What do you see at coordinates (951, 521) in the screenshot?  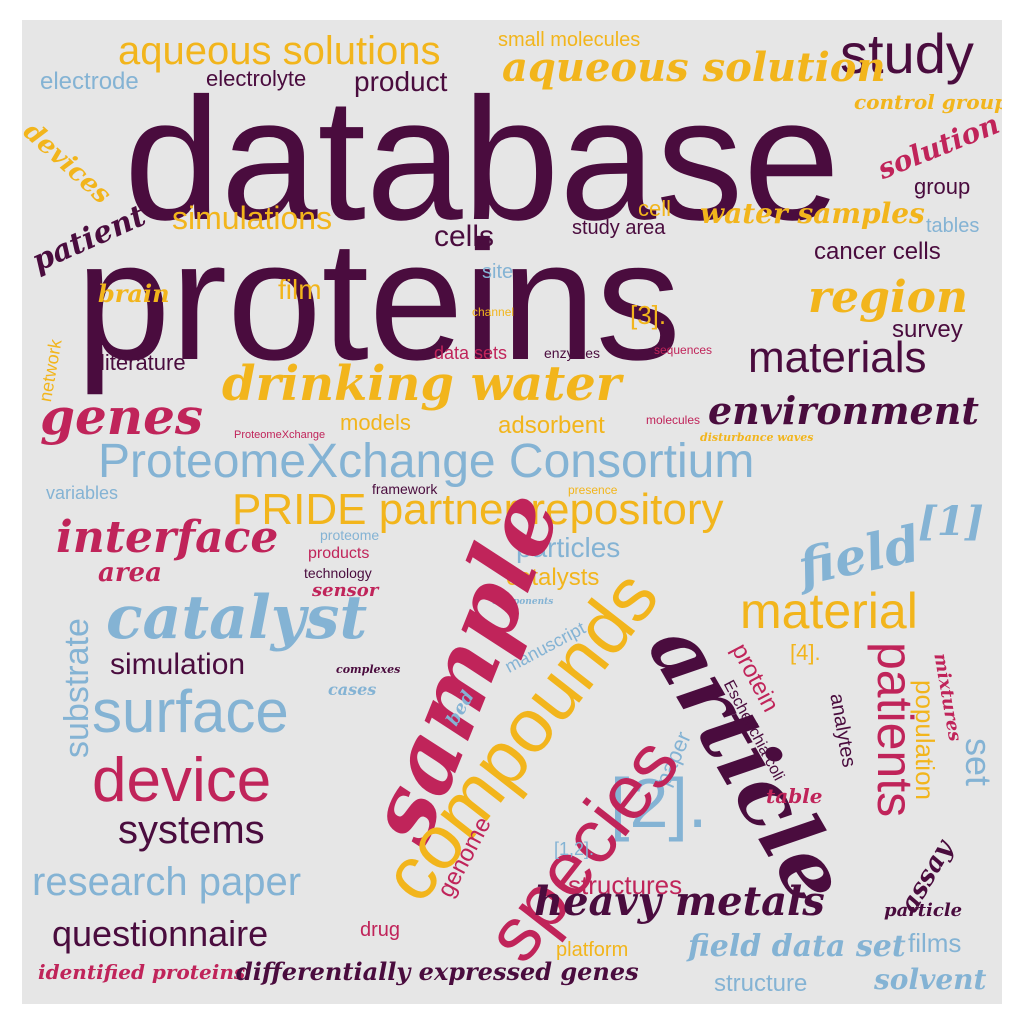 I see `word-ref1: [1]` at bounding box center [951, 521].